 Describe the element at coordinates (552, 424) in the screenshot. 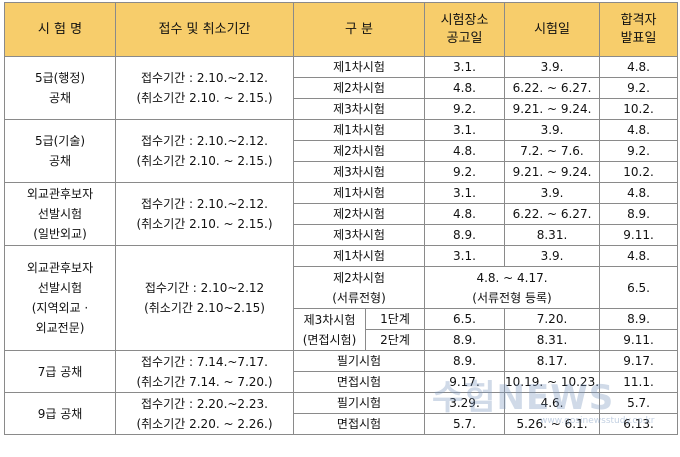

I see `exam-date-cell: 5.26. ~ 6.1.` at that location.